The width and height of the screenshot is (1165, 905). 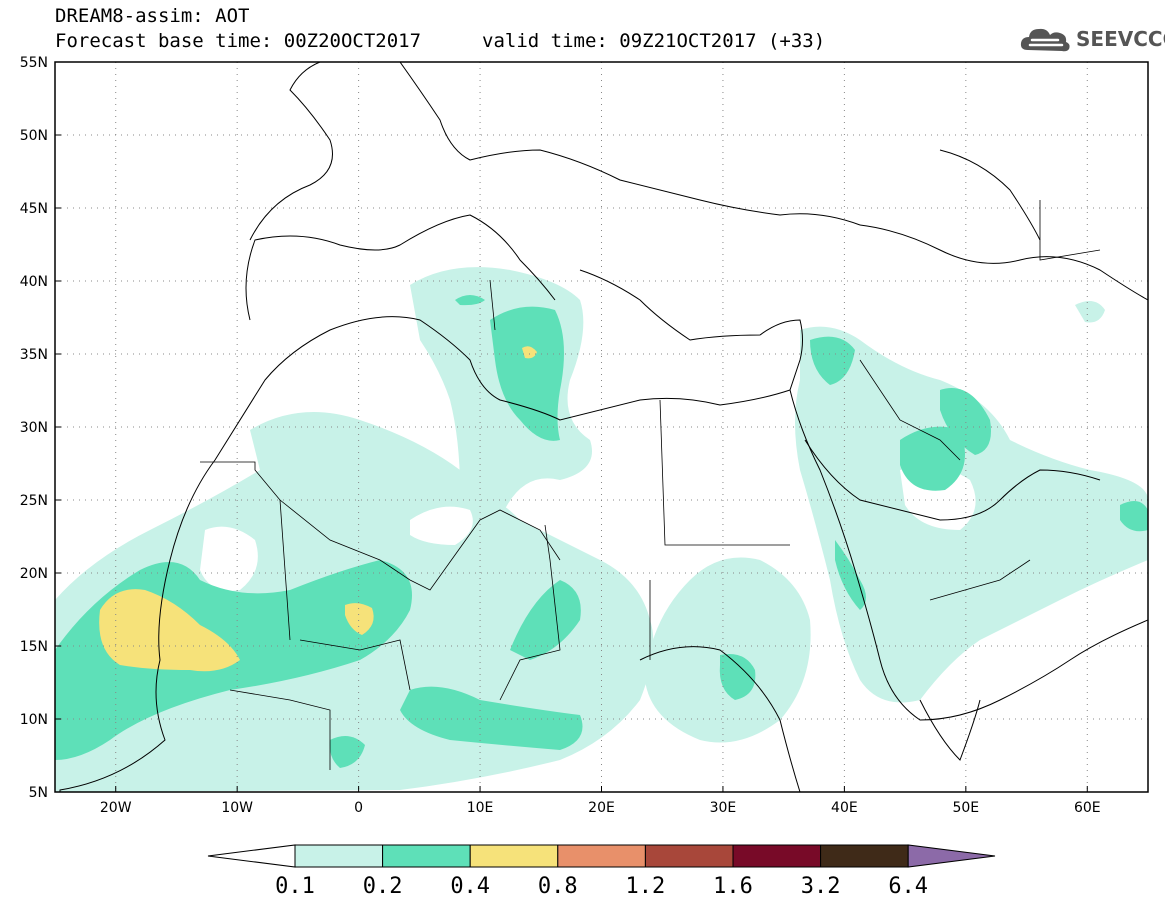 I want to click on colorbar-over-arrow, so click(x=951, y=856).